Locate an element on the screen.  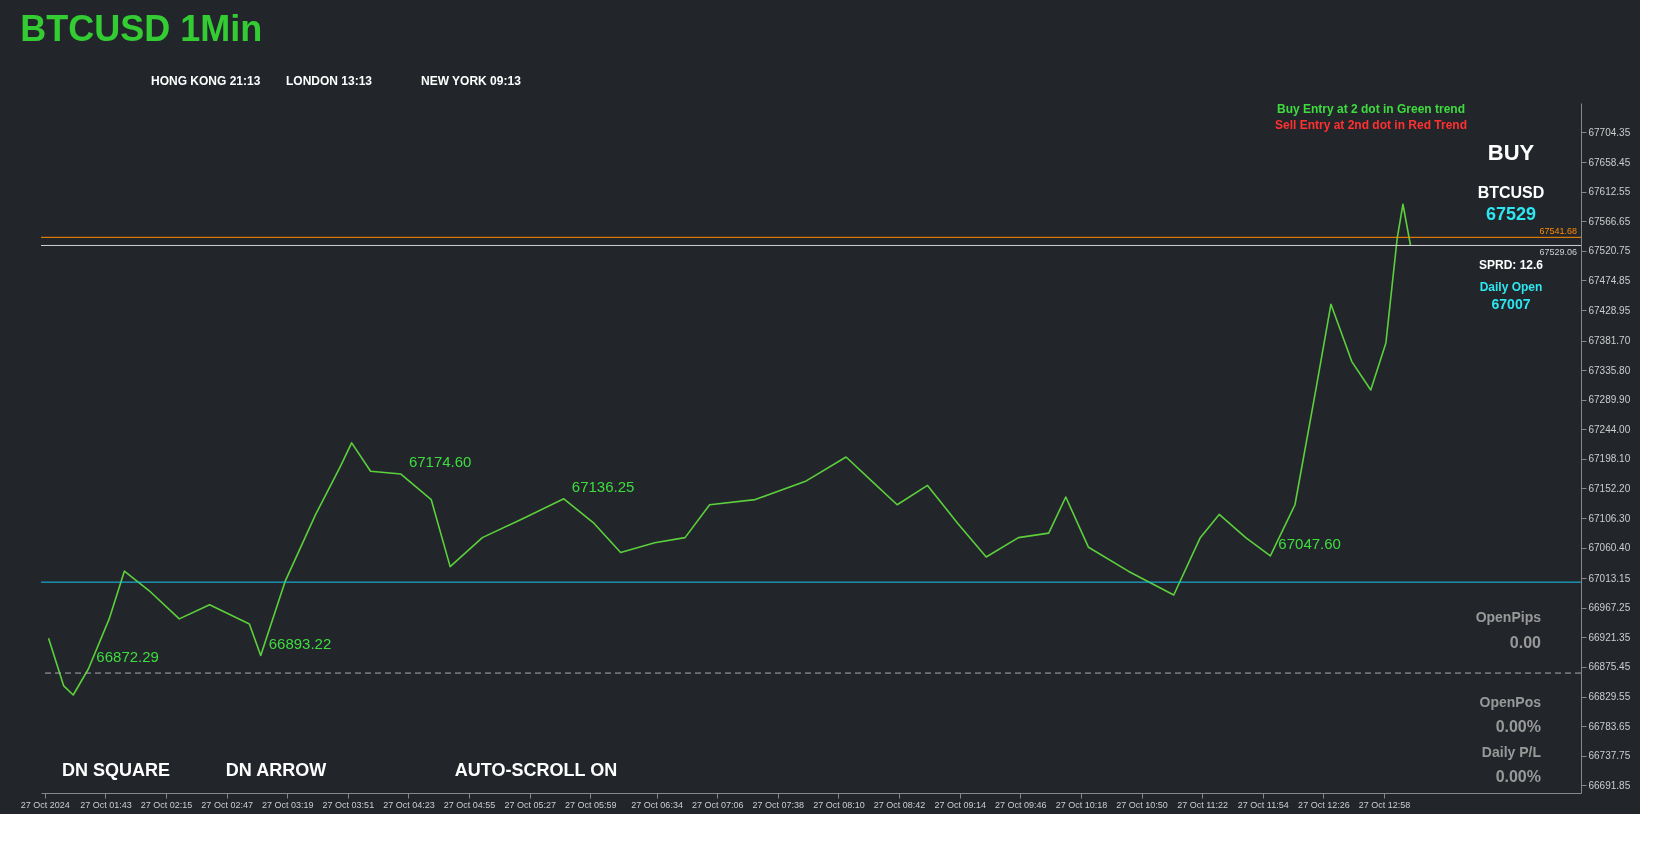
annotation: 66872.29 is located at coordinates (127, 656).